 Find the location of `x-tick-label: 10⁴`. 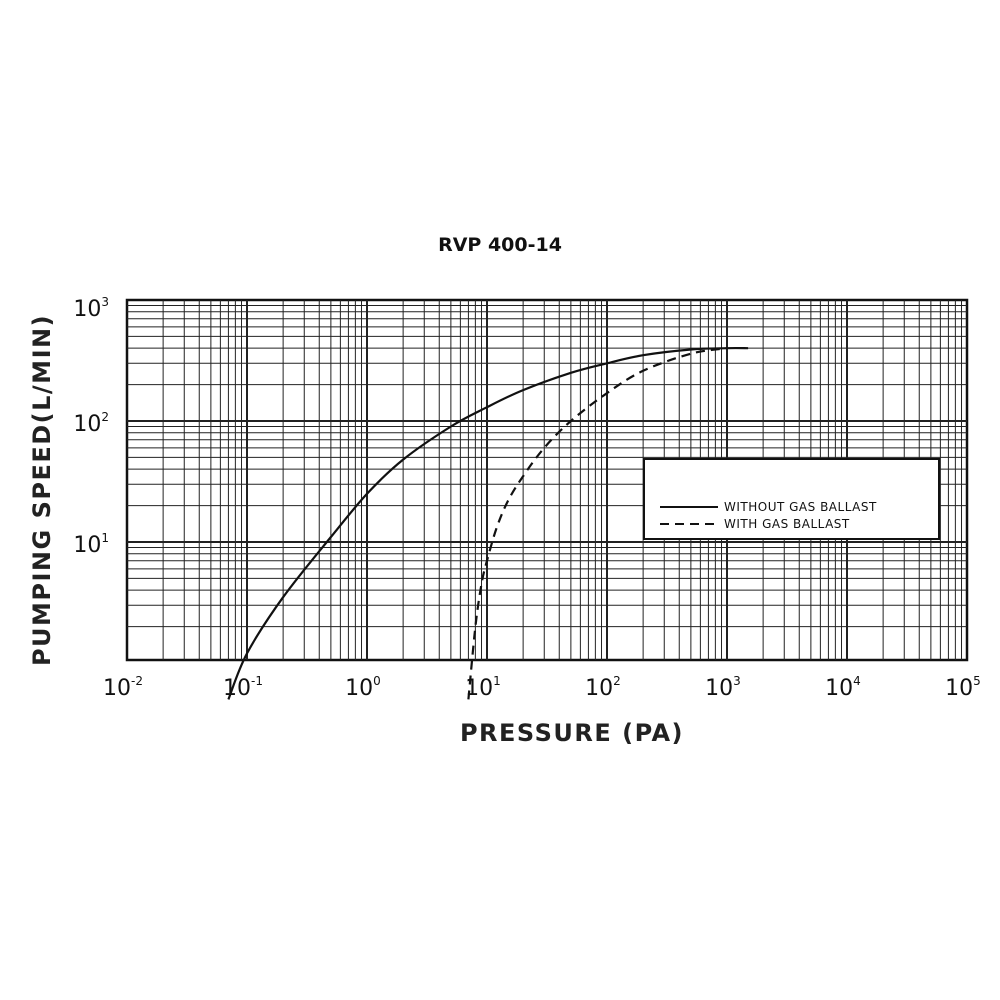

x-tick-label: 10⁴ is located at coordinates (843, 687).